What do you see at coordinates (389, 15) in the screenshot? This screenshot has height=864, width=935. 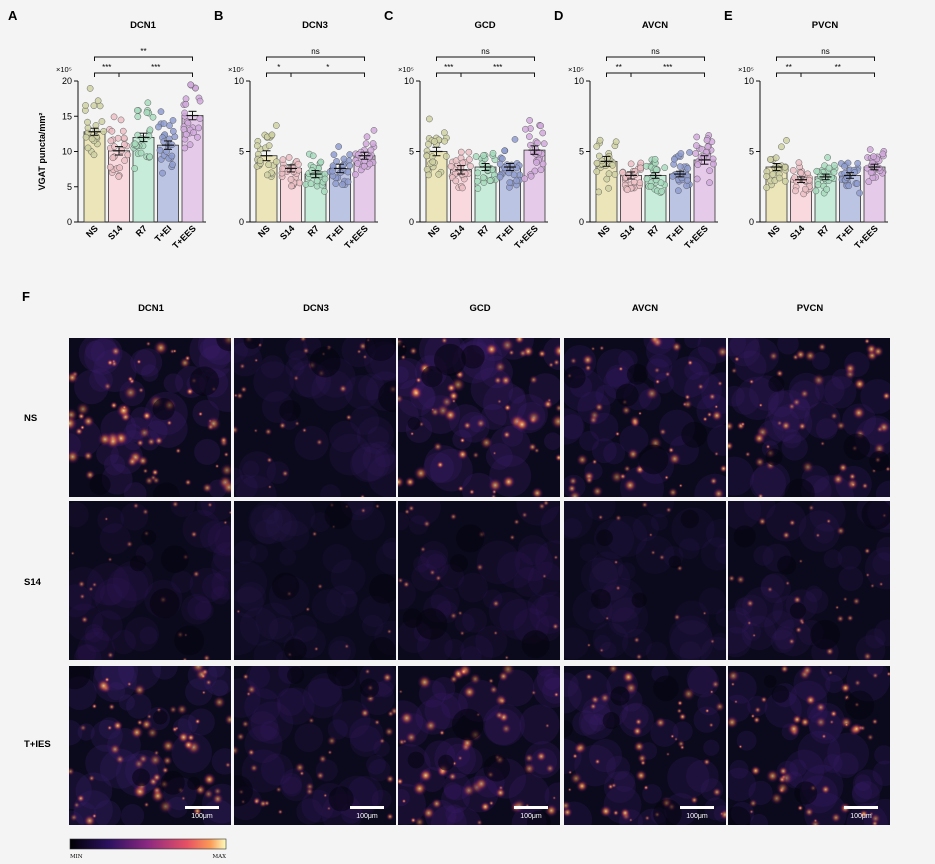 I see `panel-letter: C` at bounding box center [389, 15].